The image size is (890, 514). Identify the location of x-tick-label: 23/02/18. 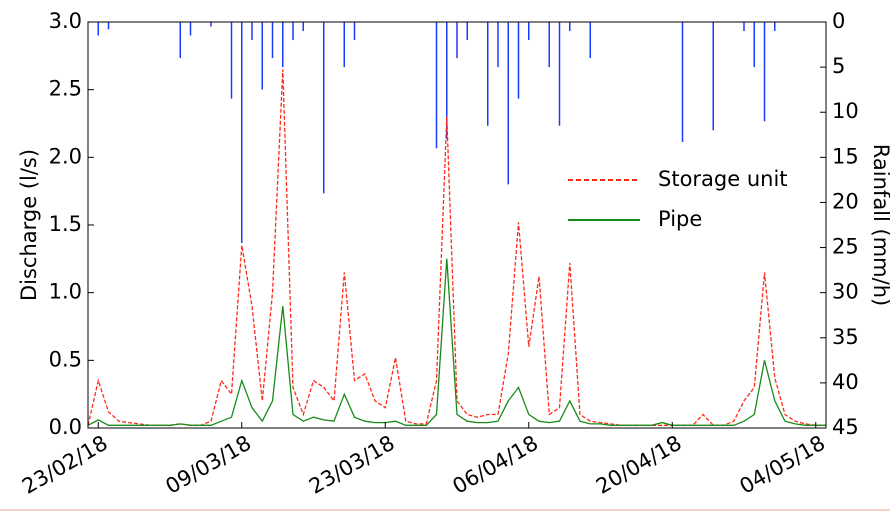
(65, 465).